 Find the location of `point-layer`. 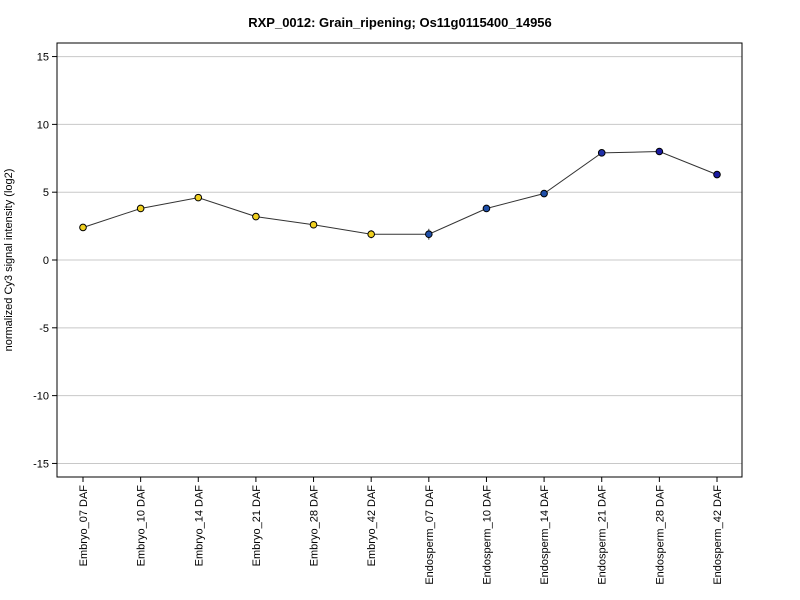

point-layer is located at coordinates (400, 193).